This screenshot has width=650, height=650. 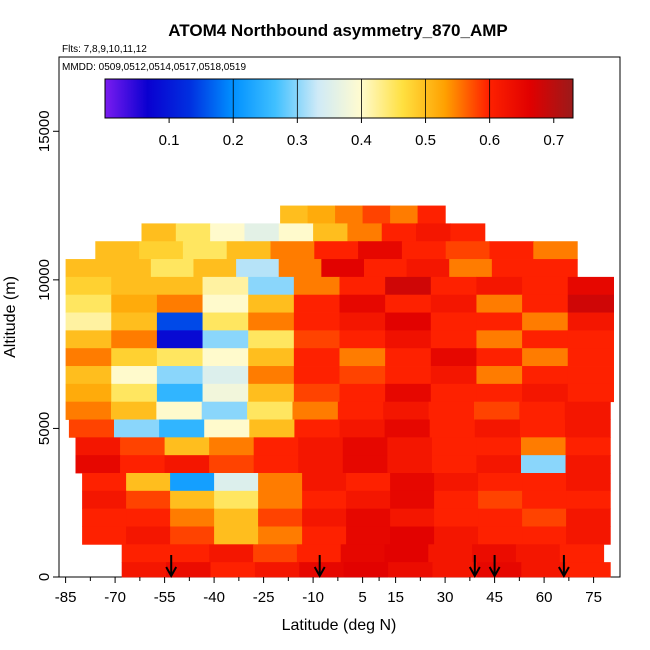 I want to click on colorbar-tick-label: 0.7, so click(x=553, y=140).